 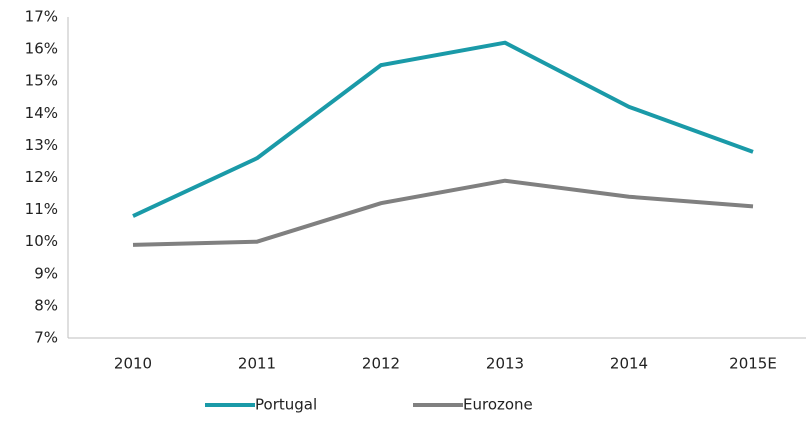 What do you see at coordinates (41, 241) in the screenshot?
I see `y-tick-label: 10%` at bounding box center [41, 241].